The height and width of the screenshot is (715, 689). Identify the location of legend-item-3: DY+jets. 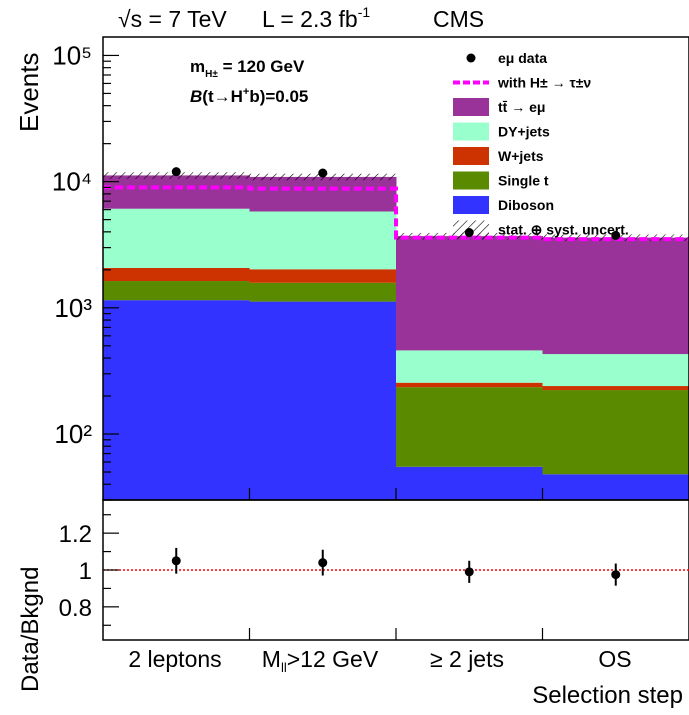
(501, 131).